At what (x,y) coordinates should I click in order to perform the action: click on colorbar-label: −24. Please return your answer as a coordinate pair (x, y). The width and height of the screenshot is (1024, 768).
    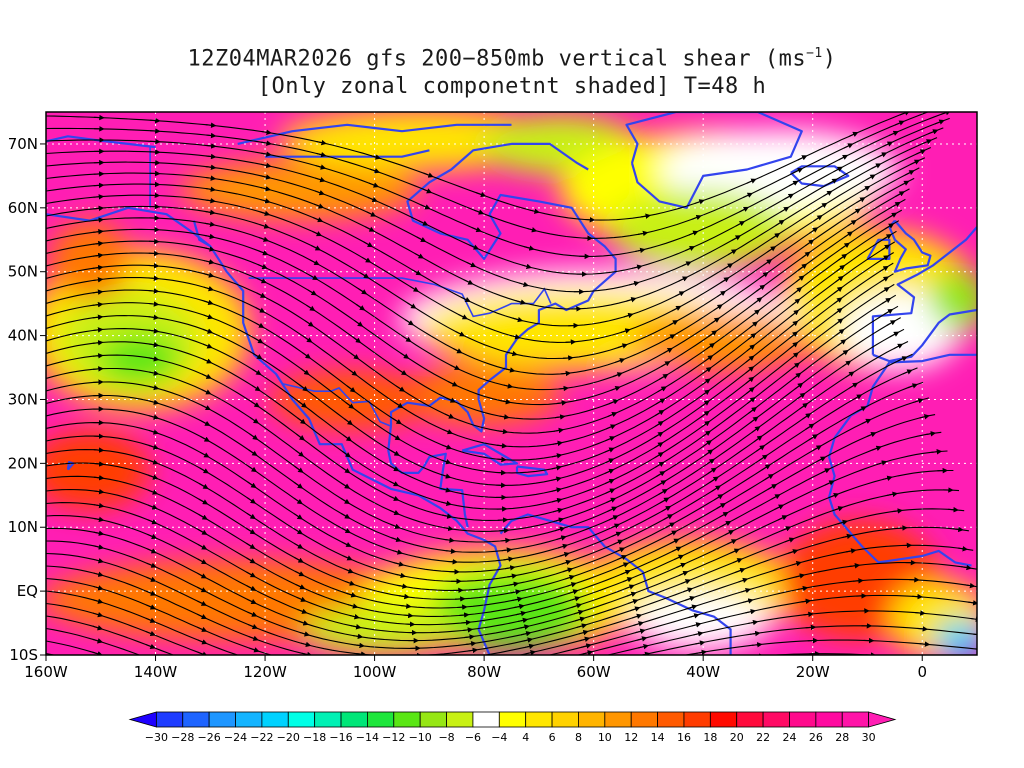
    Looking at the image, I should click on (235, 737).